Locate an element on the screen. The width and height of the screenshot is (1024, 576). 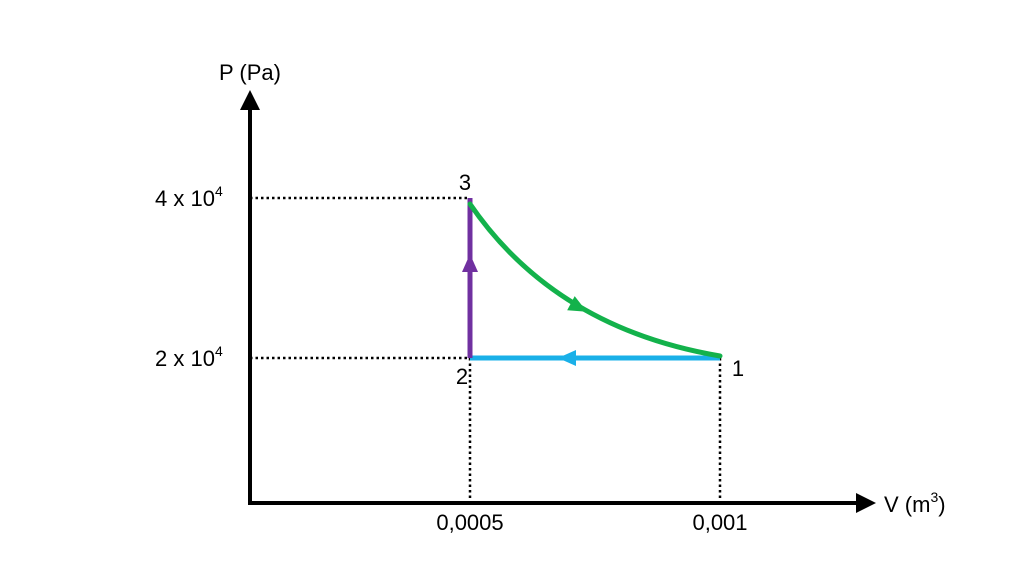
x-axis-label: V (m3) is located at coordinates (915, 503).